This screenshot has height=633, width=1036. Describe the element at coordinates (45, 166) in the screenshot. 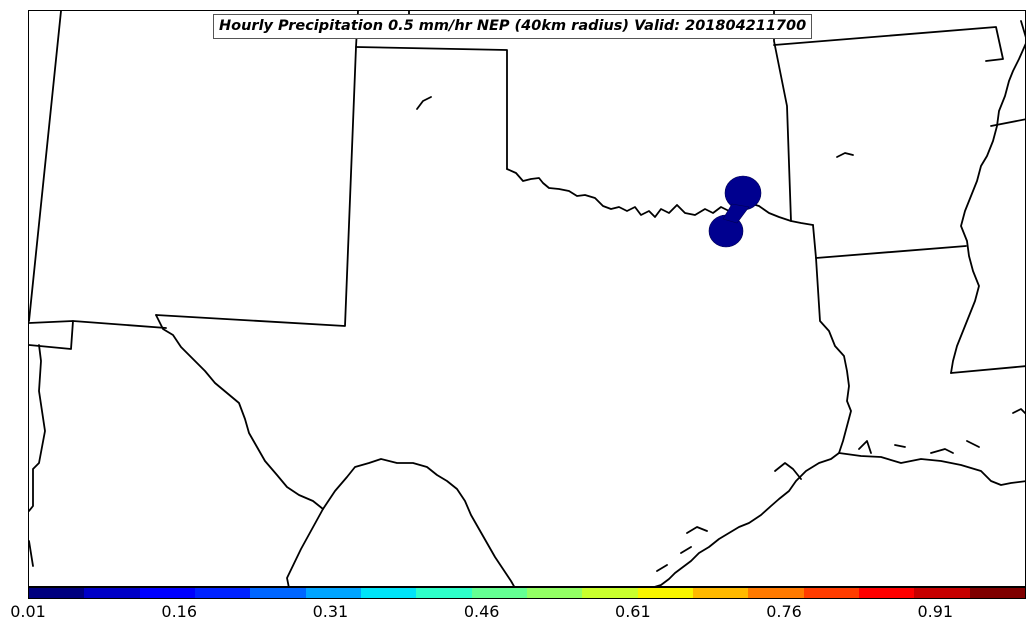

I see `nm-west-border` at that location.